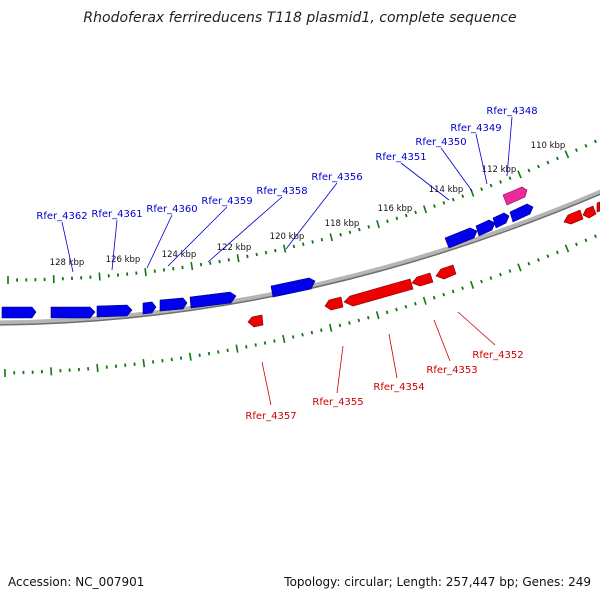  I want to click on accession-label: Accession: NC_007901, so click(76, 582).